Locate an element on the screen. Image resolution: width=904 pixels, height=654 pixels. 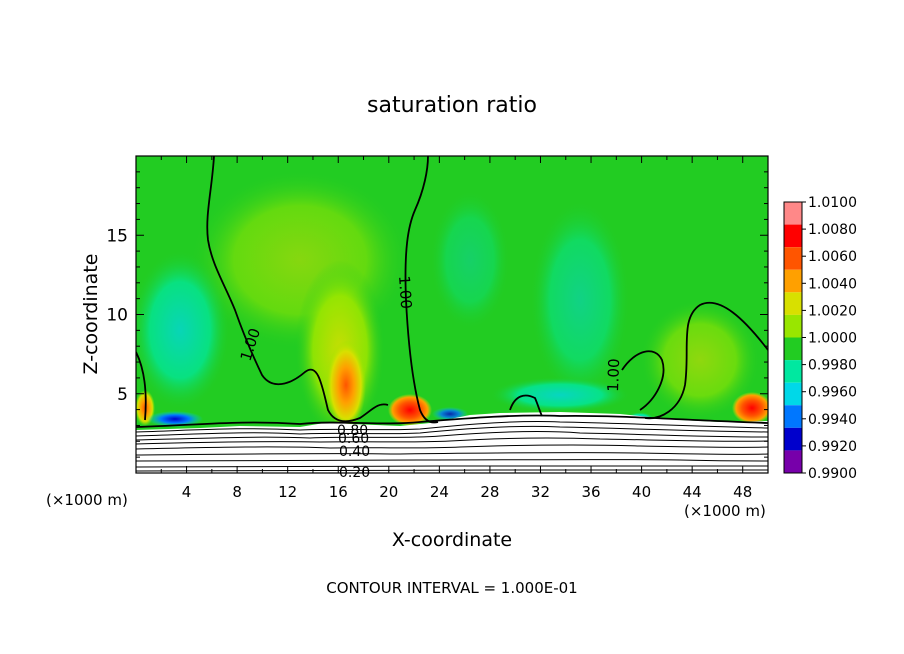
x-tick-label: 4 is located at coordinates (187, 492).